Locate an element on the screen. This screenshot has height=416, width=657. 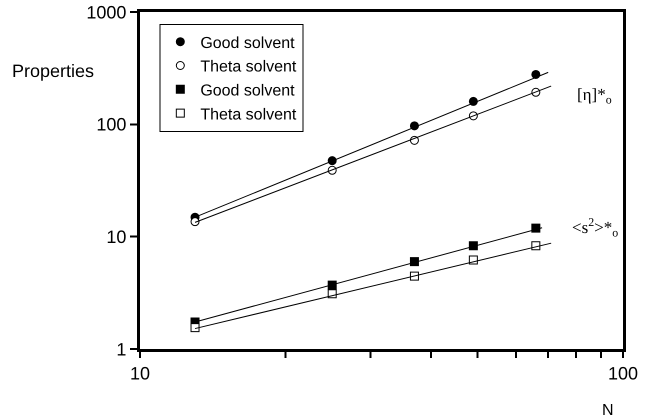
y-tick-label: 1 is located at coordinates (121, 349).